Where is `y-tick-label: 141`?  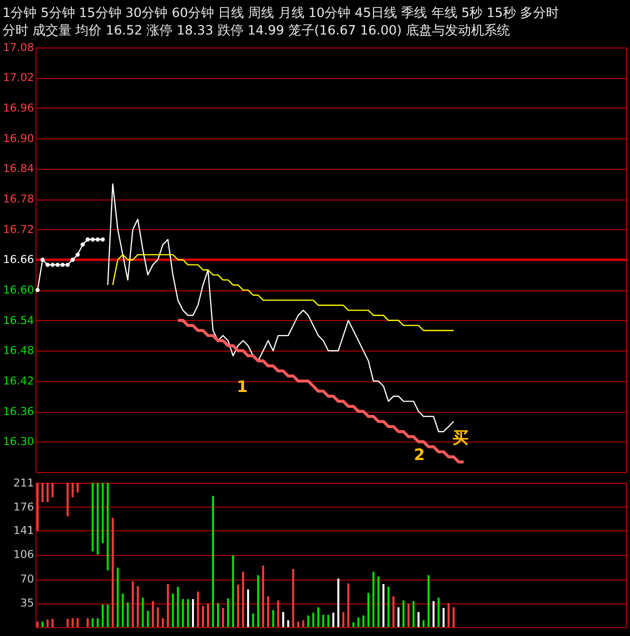
y-tick-label: 141 is located at coordinates (23, 531).